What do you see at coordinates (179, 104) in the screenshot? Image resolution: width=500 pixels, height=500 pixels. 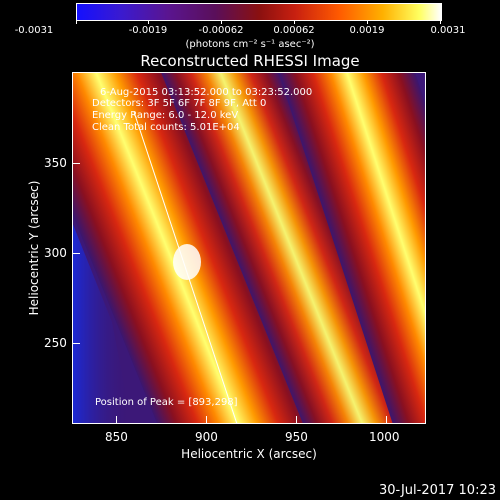 I see `info-detectors: Detectors: 3F 5F 6F 7F 8F 9F, Att 0` at bounding box center [179, 104].